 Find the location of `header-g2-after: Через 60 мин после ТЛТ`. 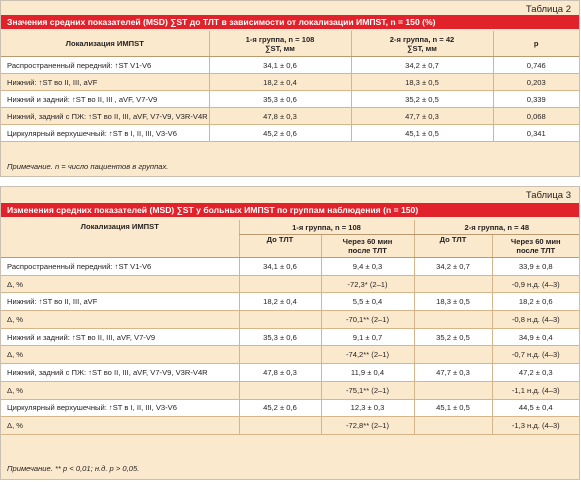

header-g2-after: Через 60 мин после ТЛТ is located at coordinates (535, 246).